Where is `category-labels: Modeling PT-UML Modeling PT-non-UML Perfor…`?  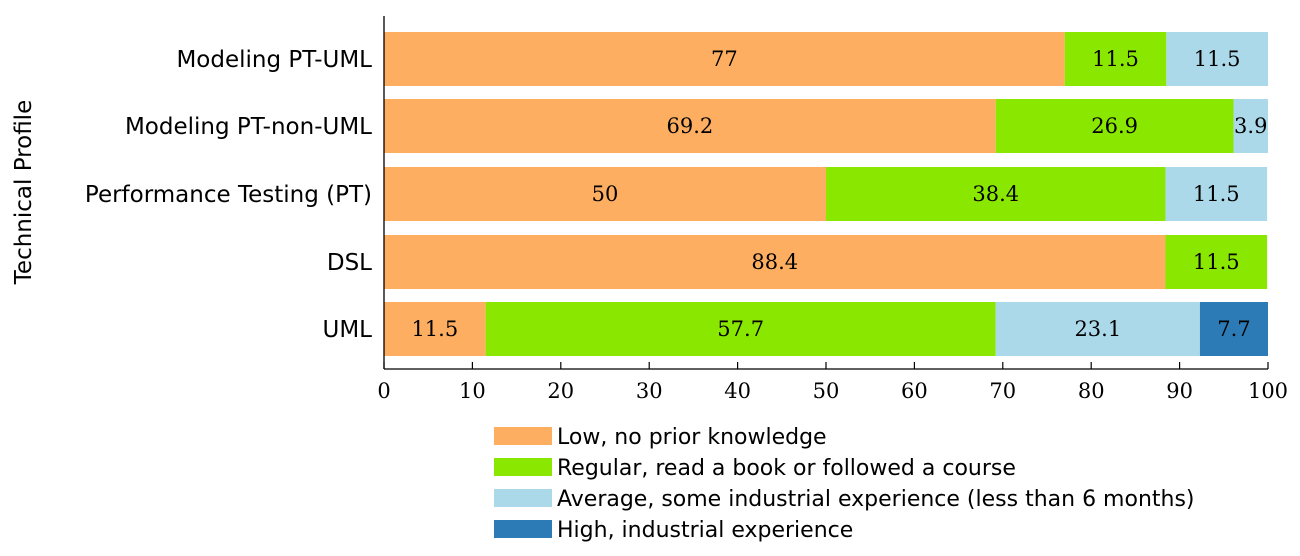
category-labels: Modeling PT-UML Modeling PT-non-UML Perfor… is located at coordinates (228, 195).